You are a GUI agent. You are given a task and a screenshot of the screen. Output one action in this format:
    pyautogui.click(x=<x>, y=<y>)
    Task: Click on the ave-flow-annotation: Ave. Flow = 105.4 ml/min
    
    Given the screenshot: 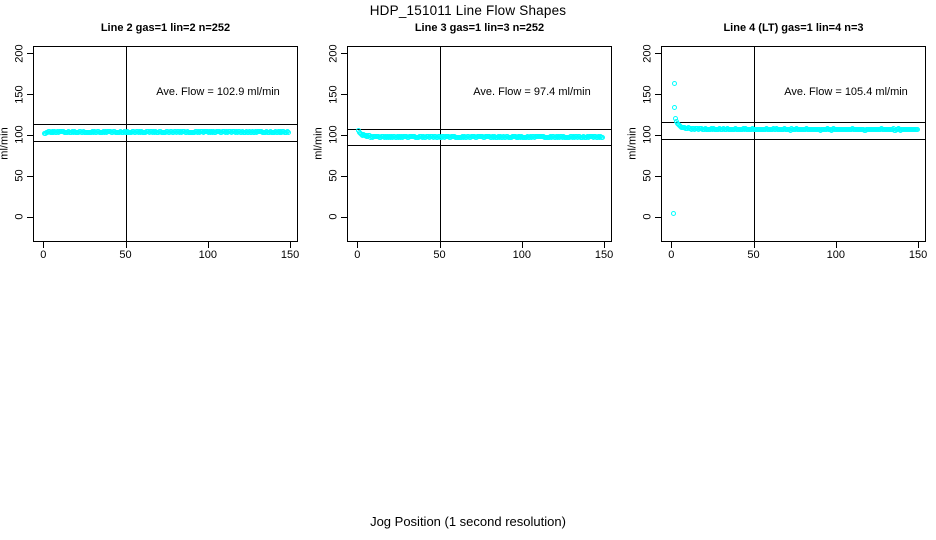 What is the action you would take?
    pyautogui.click(x=846, y=92)
    